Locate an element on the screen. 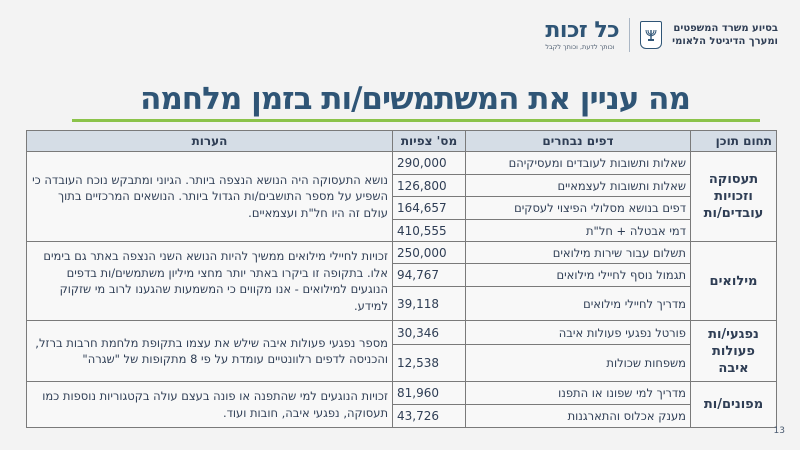  page-cell: תגמול נוסף לחיילי מילואים is located at coordinates (578, 275).